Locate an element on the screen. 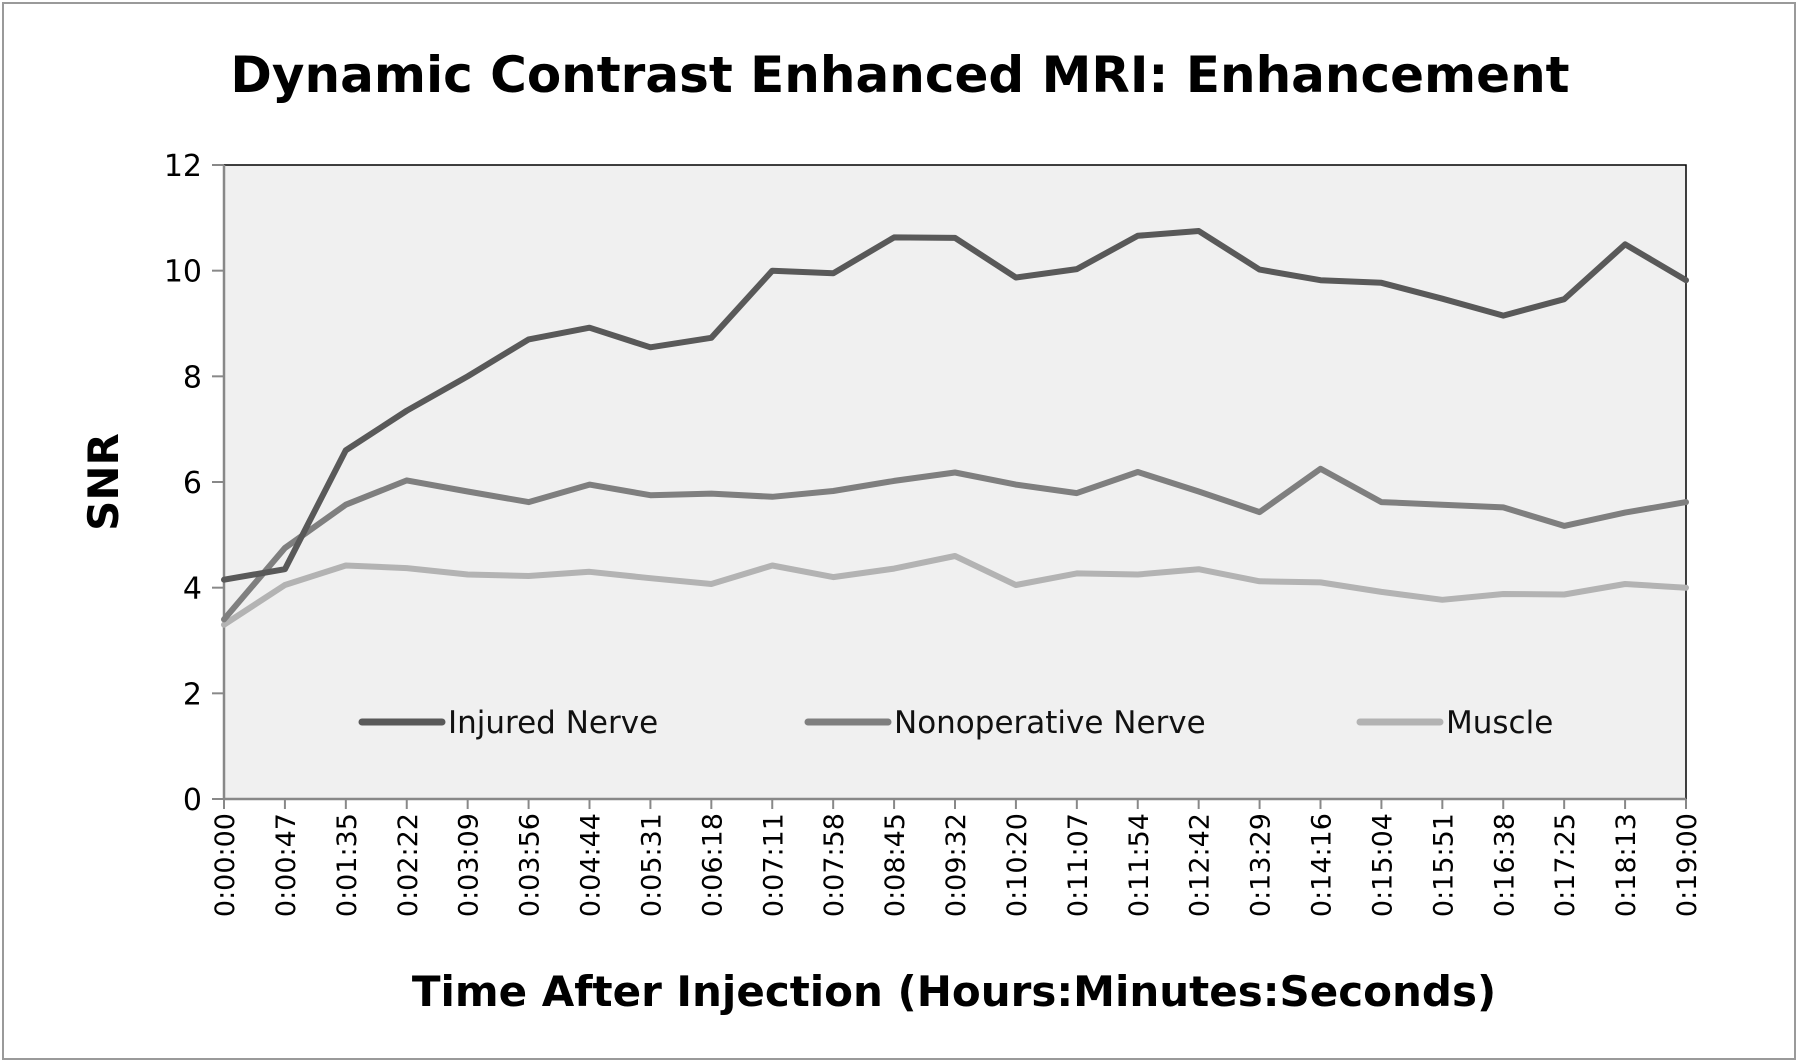 This screenshot has height=1064, width=1800. x-tick-label: 0:12:42 is located at coordinates (1200, 865).